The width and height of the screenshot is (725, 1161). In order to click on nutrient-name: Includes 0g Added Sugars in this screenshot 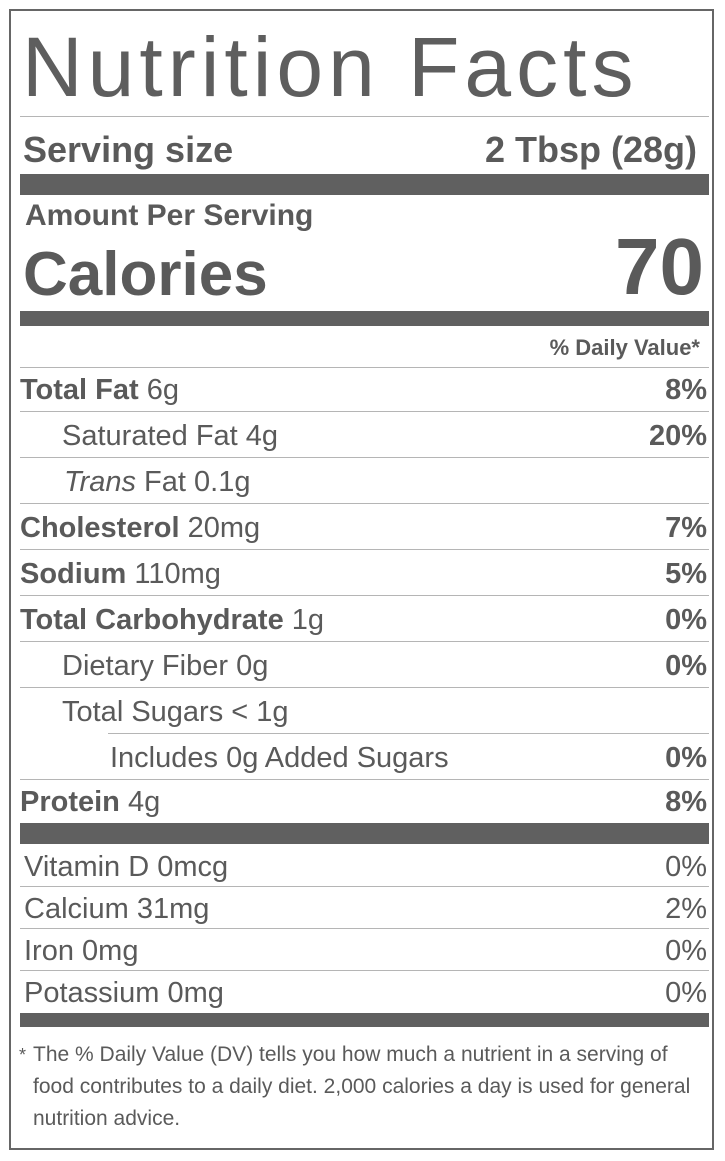, I will do `click(279, 758)`.